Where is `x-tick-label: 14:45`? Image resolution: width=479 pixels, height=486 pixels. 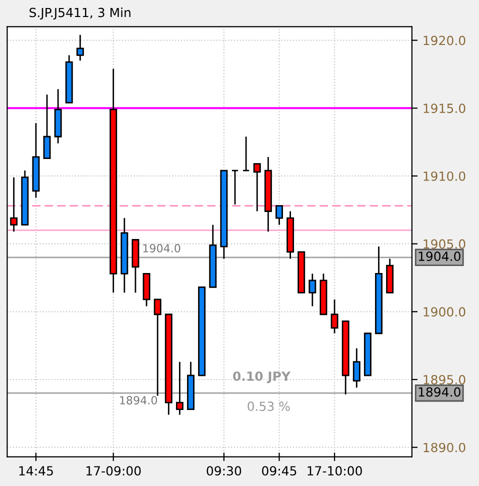 x-tick-label: 14:45 is located at coordinates (36, 471).